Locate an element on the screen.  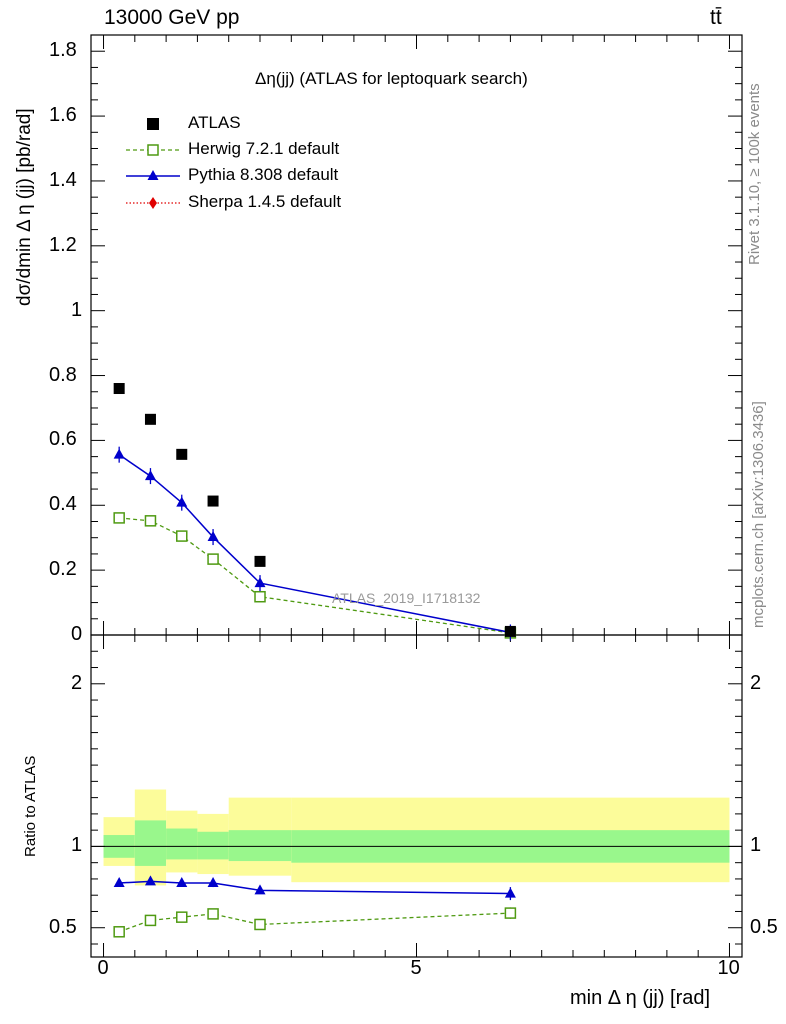
legend-pythia-marker is located at coordinates (153, 175).